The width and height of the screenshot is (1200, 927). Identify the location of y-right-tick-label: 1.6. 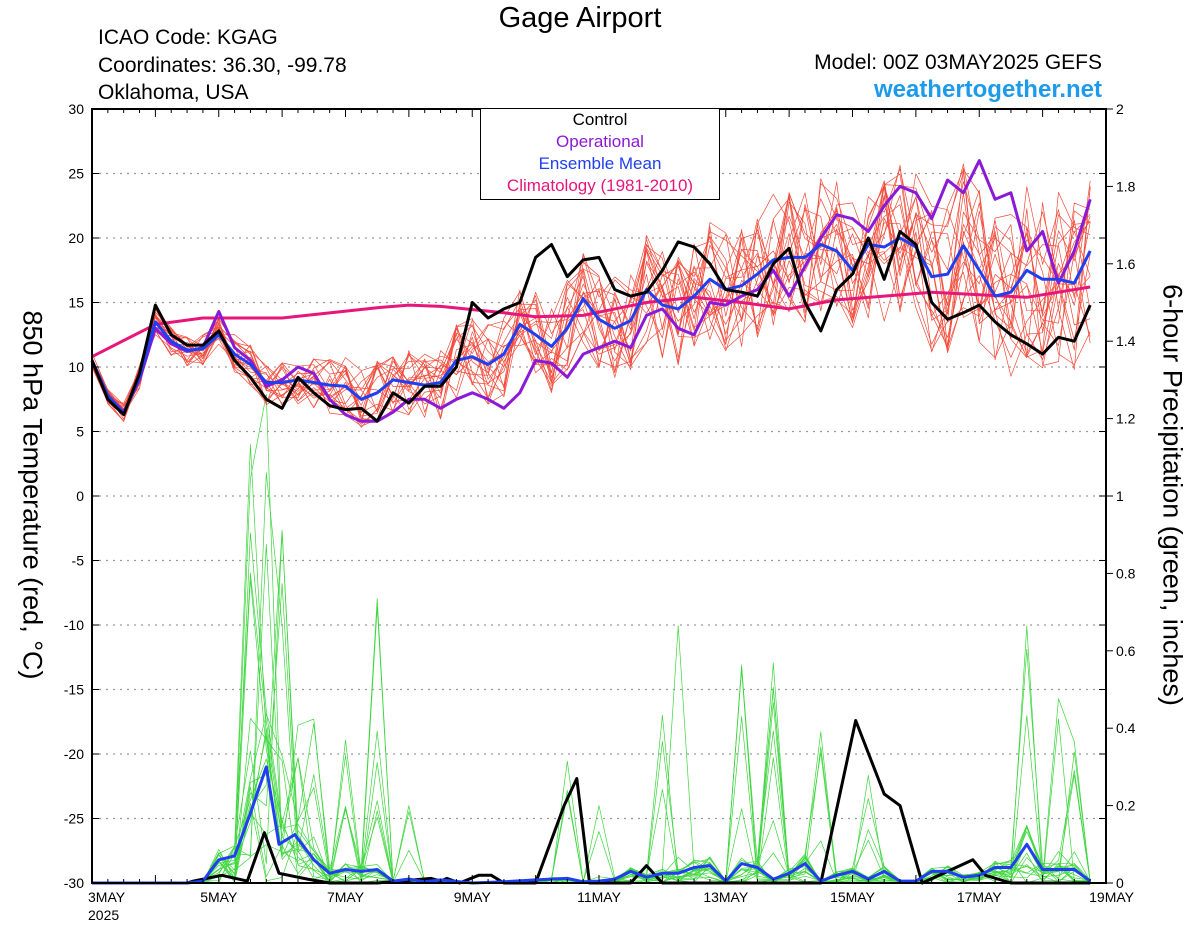
(1126, 264).